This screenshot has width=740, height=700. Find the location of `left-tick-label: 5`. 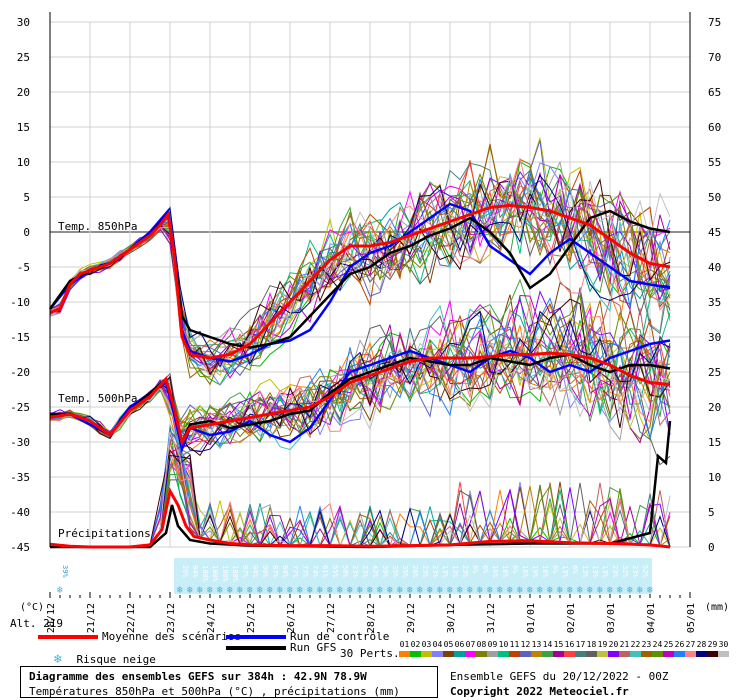

left-tick-label: 5 is located at coordinates (26, 197).